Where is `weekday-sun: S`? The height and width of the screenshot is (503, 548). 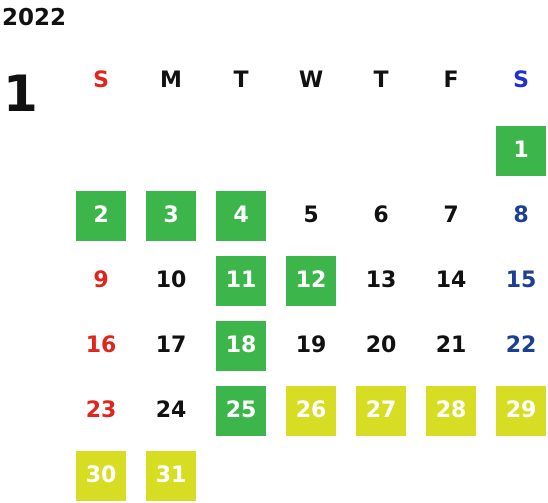 weekday-sun: S is located at coordinates (101, 80).